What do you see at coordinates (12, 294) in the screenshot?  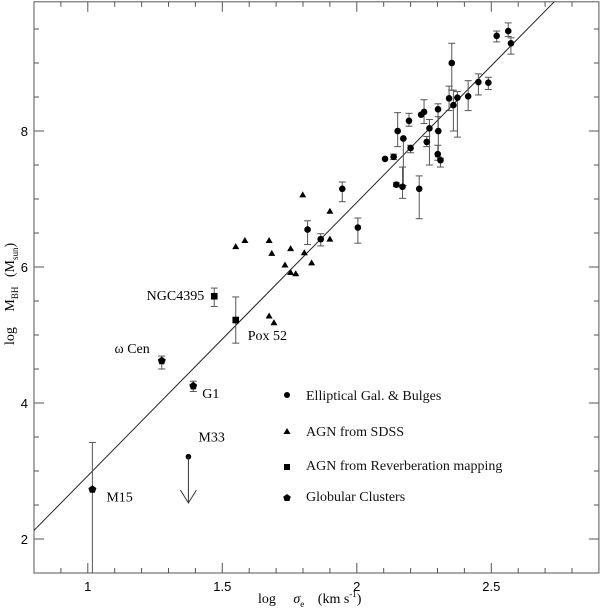 I see `y-axis-label: log MBH (Msun)` at bounding box center [12, 294].